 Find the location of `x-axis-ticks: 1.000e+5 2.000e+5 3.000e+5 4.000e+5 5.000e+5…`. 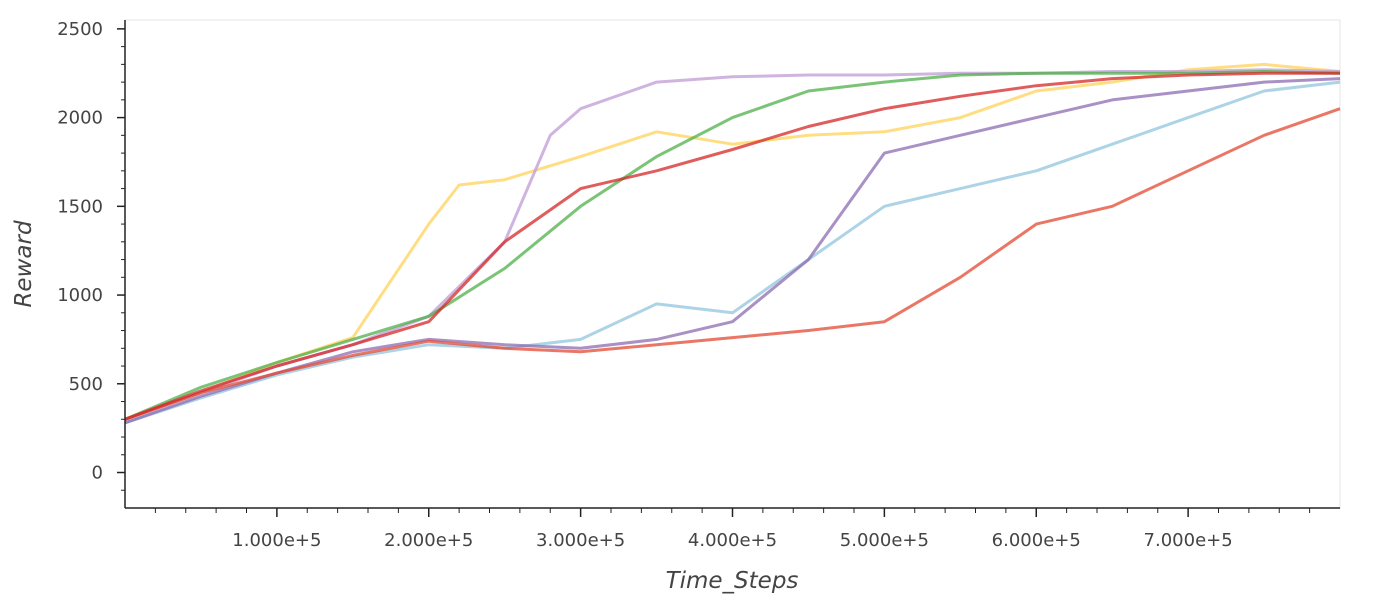

x-axis-ticks: 1.000e+5 2.000e+5 3.000e+5 4.000e+5 5.000e+5… is located at coordinates (732, 529).